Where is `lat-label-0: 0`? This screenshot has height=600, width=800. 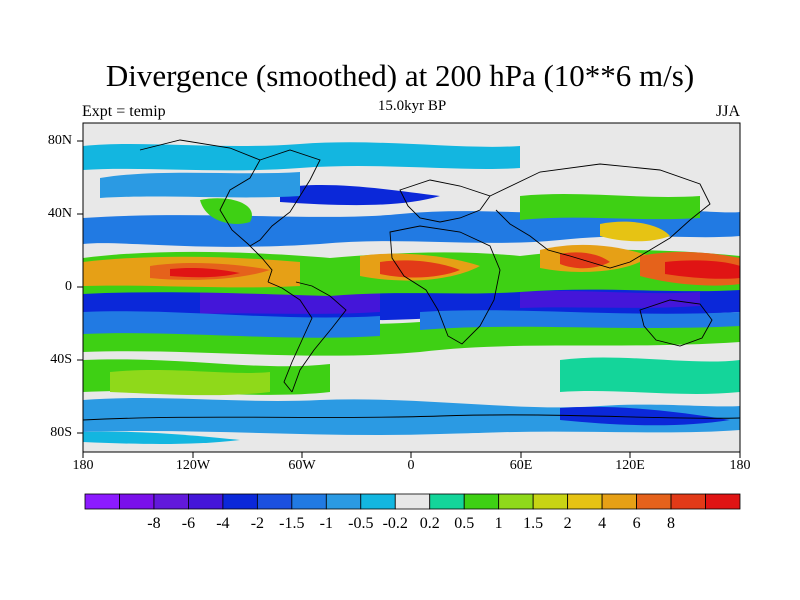 lat-label-0: 0 is located at coordinates (68, 286).